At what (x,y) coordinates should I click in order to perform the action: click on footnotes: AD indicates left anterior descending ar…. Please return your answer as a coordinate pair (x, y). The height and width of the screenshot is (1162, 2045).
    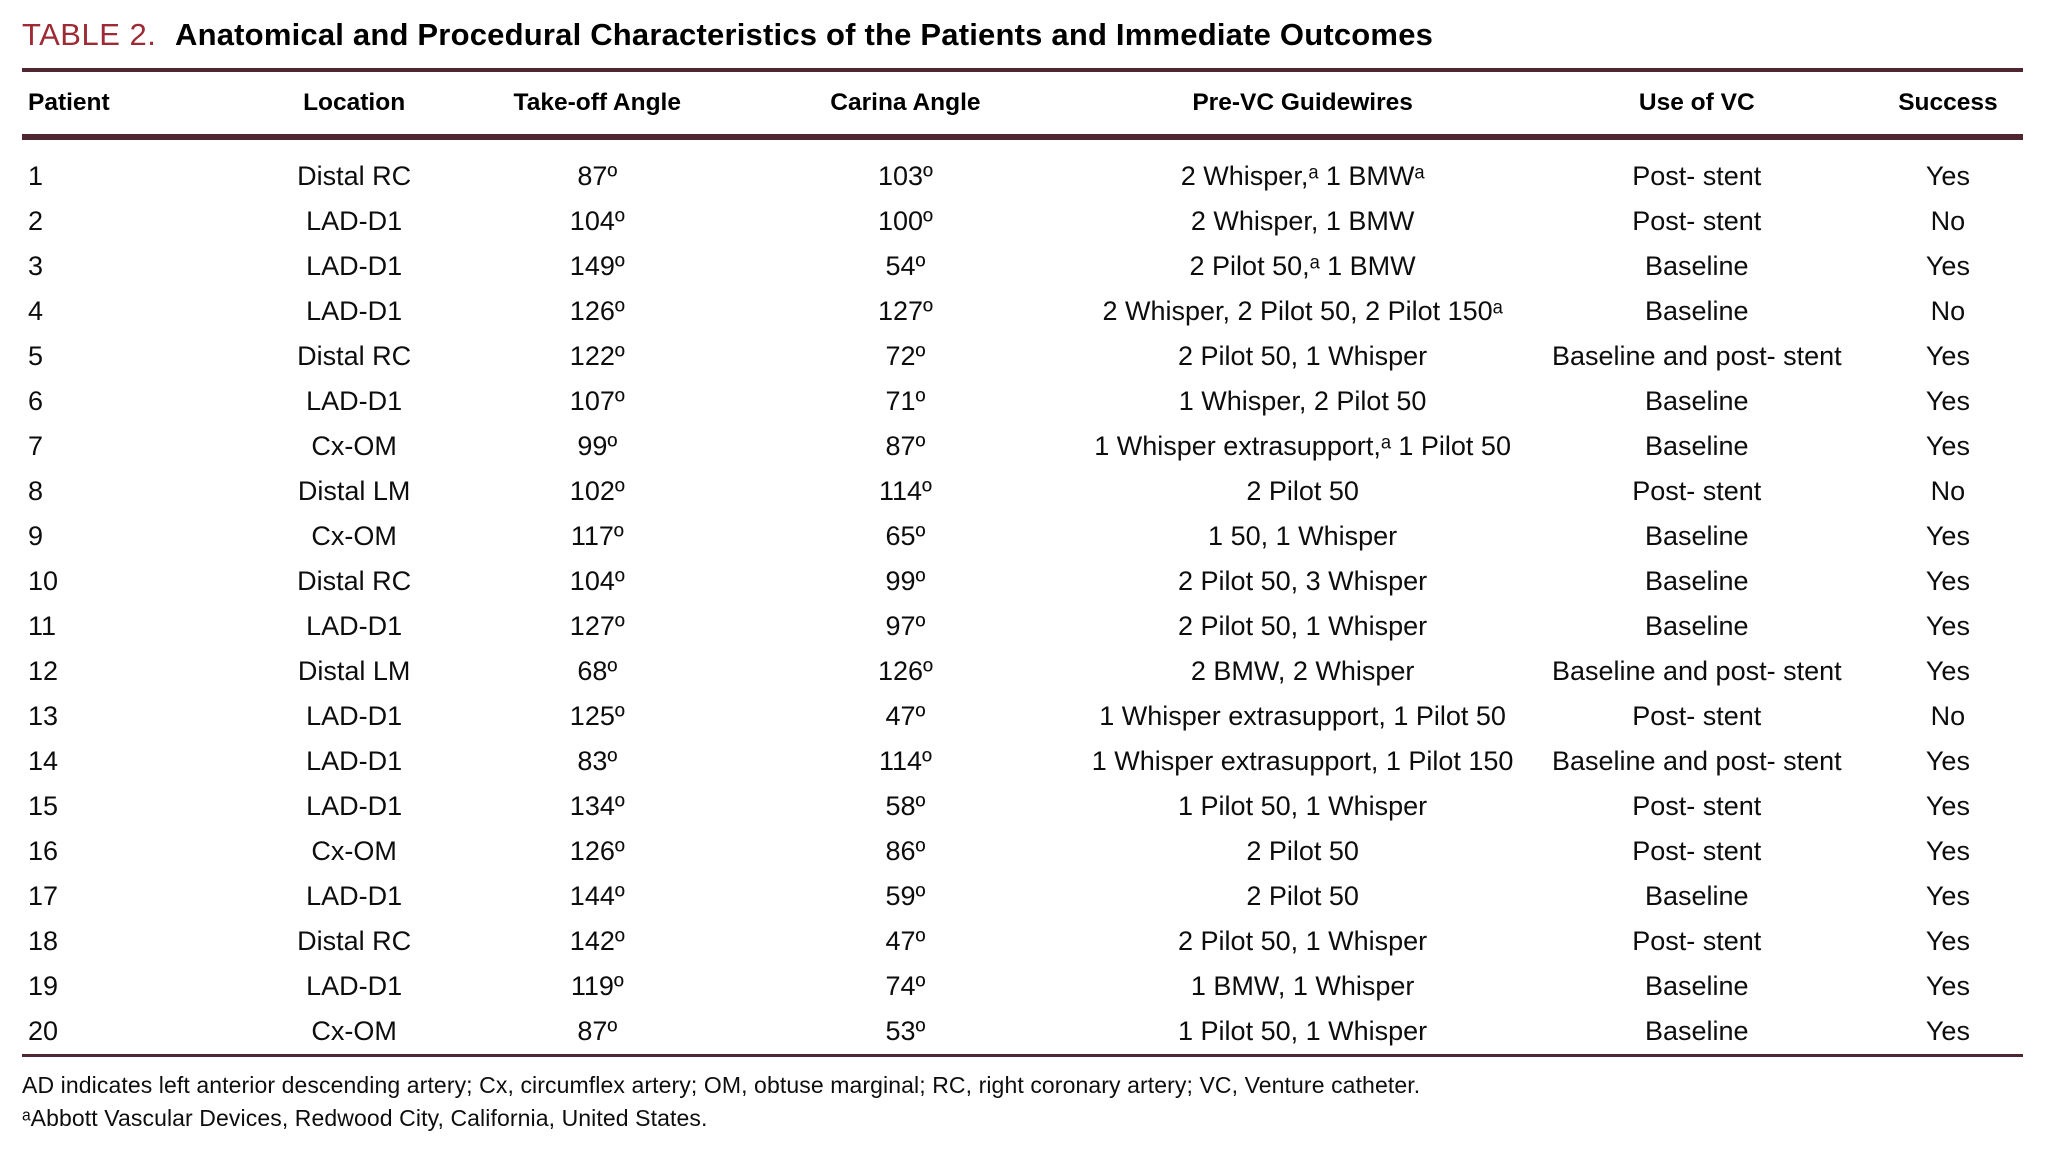
    Looking at the image, I should click on (1022, 1102).